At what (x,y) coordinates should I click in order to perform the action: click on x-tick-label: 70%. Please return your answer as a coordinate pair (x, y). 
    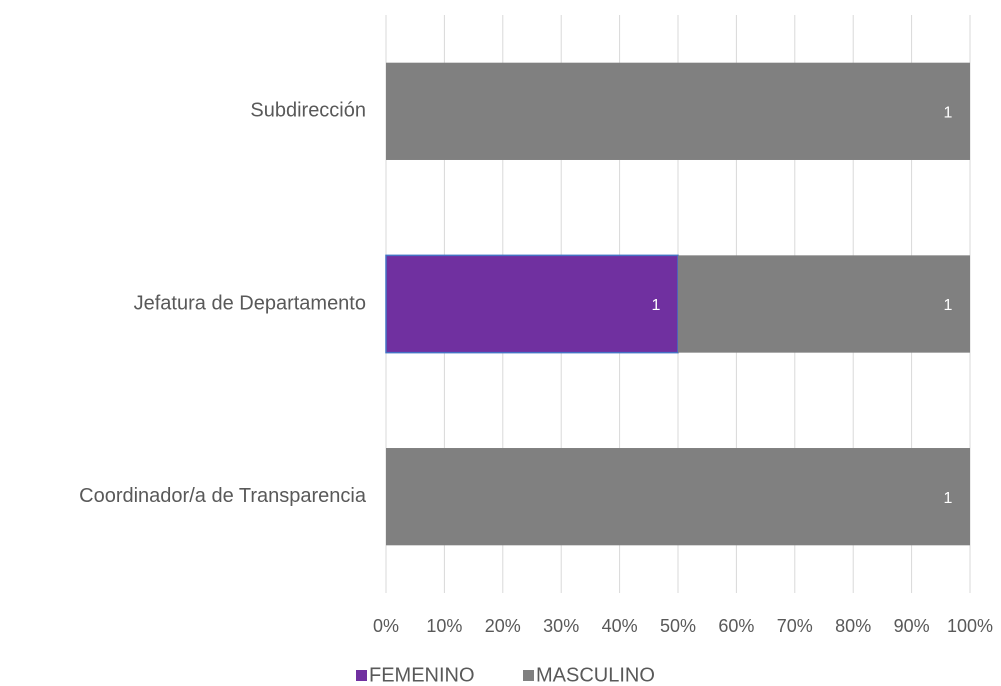
    Looking at the image, I should click on (795, 626).